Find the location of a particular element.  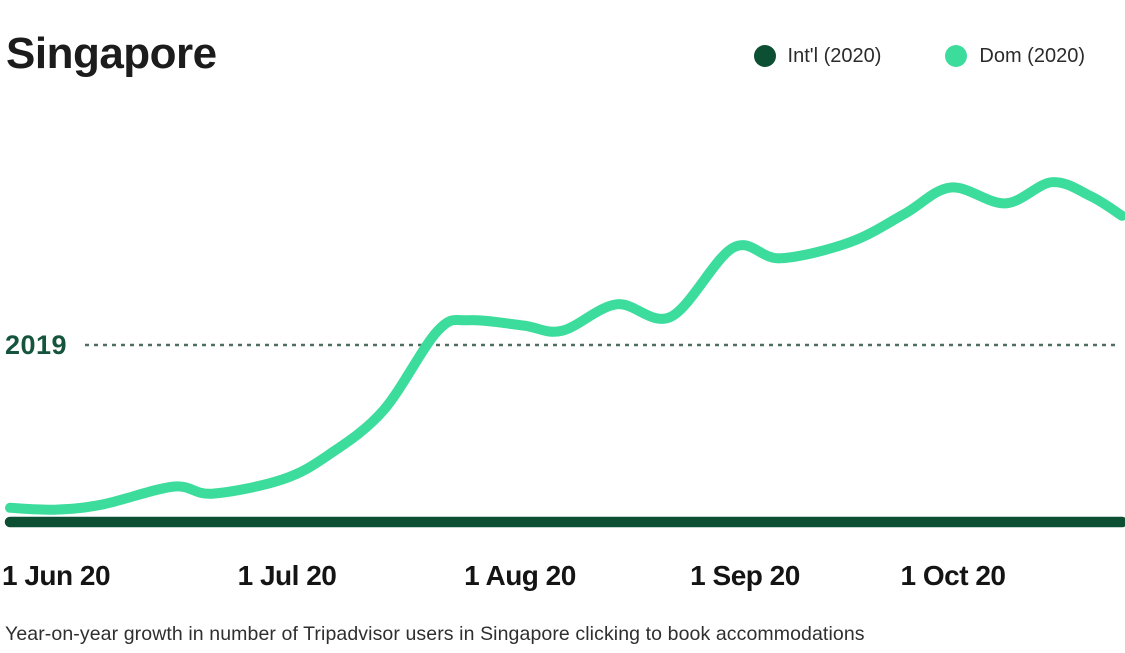

x-tick-label: 1 Oct 20 is located at coordinates (953, 575).